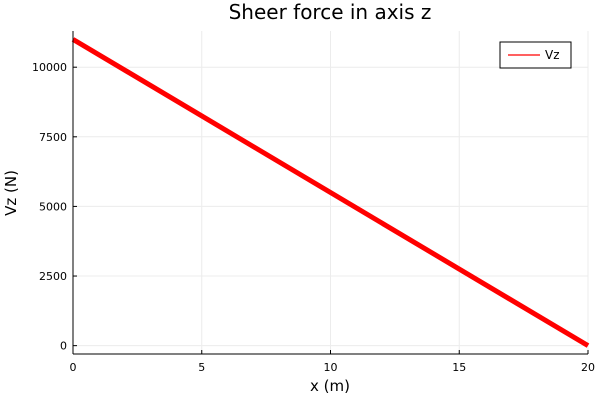 The height and width of the screenshot is (400, 600). Describe the element at coordinates (588, 367) in the screenshot. I see `x-tick-label: 20` at that location.